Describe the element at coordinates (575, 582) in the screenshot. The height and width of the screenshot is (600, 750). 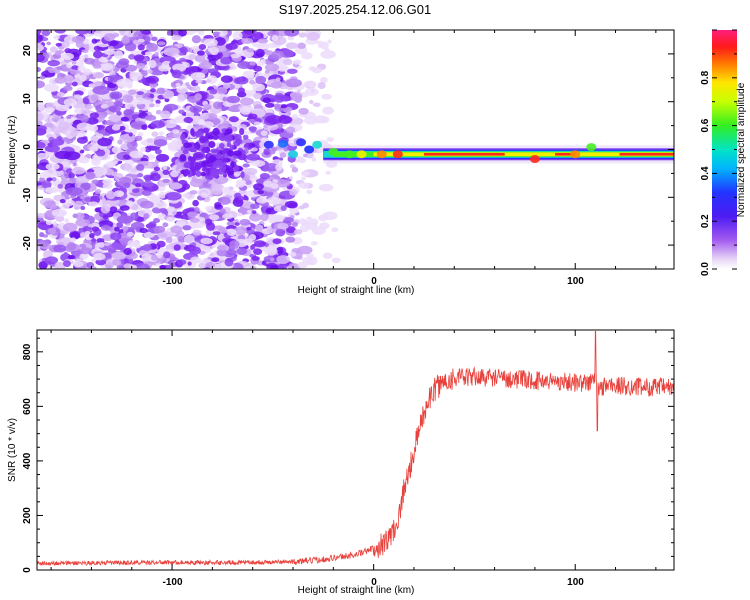
I see `snr-x-tick-label-100: 100` at that location.